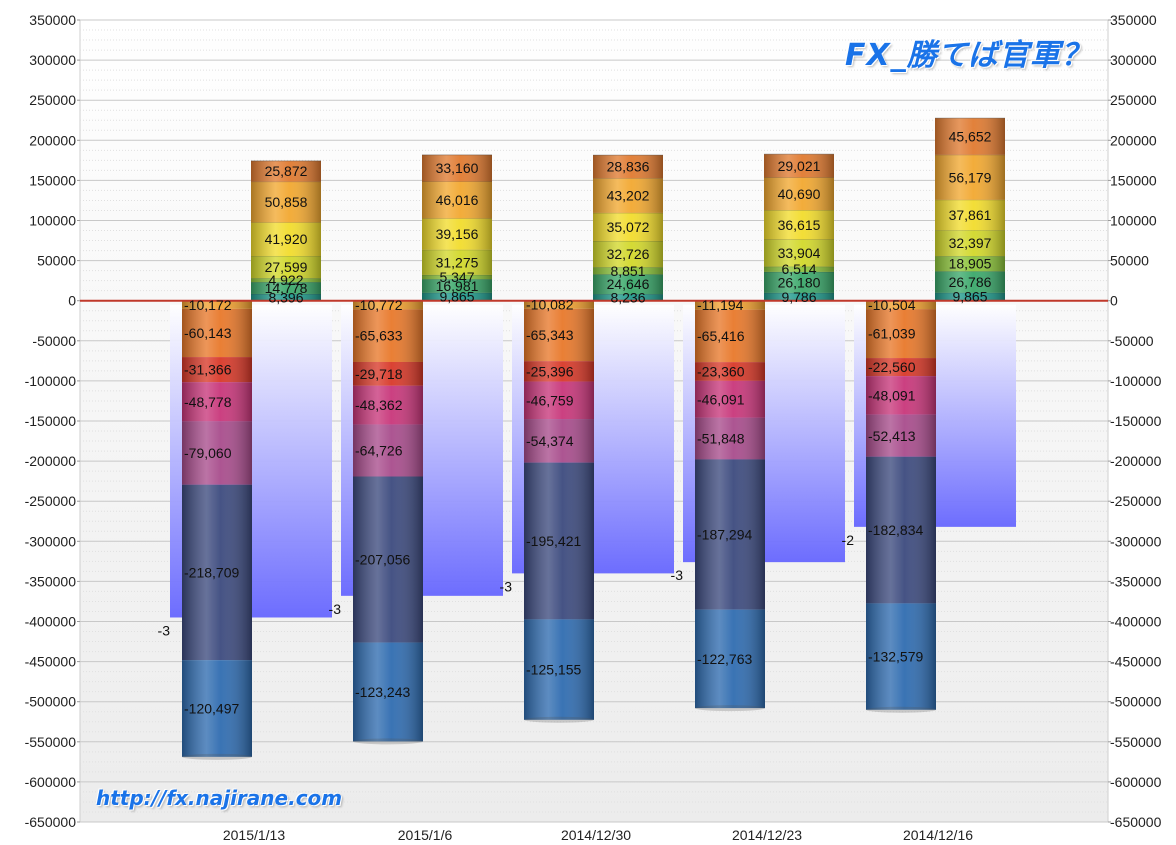  Describe the element at coordinates (52, 20) in the screenshot. I see `y-tick-label-left: 350000` at that location.